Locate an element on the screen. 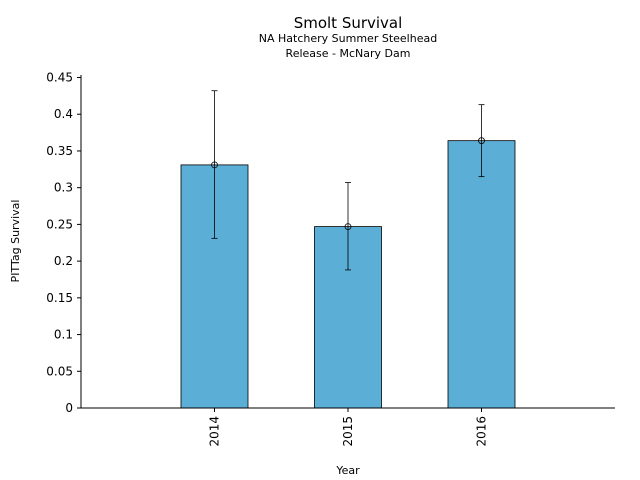 This screenshot has width=640, height=480. y-tick-label: 0.3 is located at coordinates (63, 188).